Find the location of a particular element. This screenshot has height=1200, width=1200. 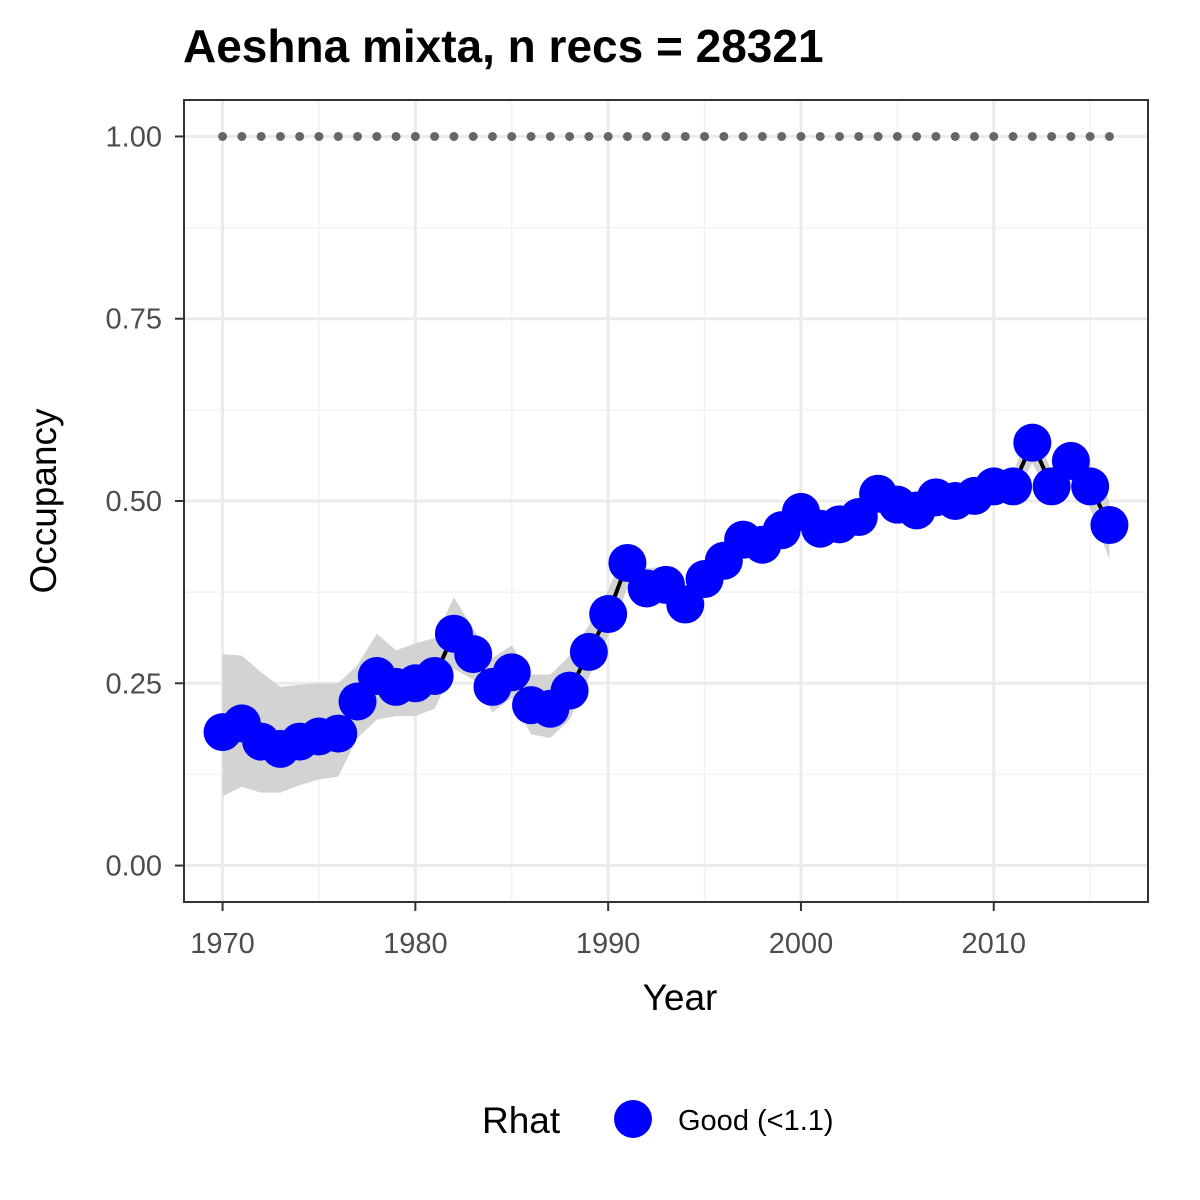

x-tick-label: 1990 is located at coordinates (608, 944).